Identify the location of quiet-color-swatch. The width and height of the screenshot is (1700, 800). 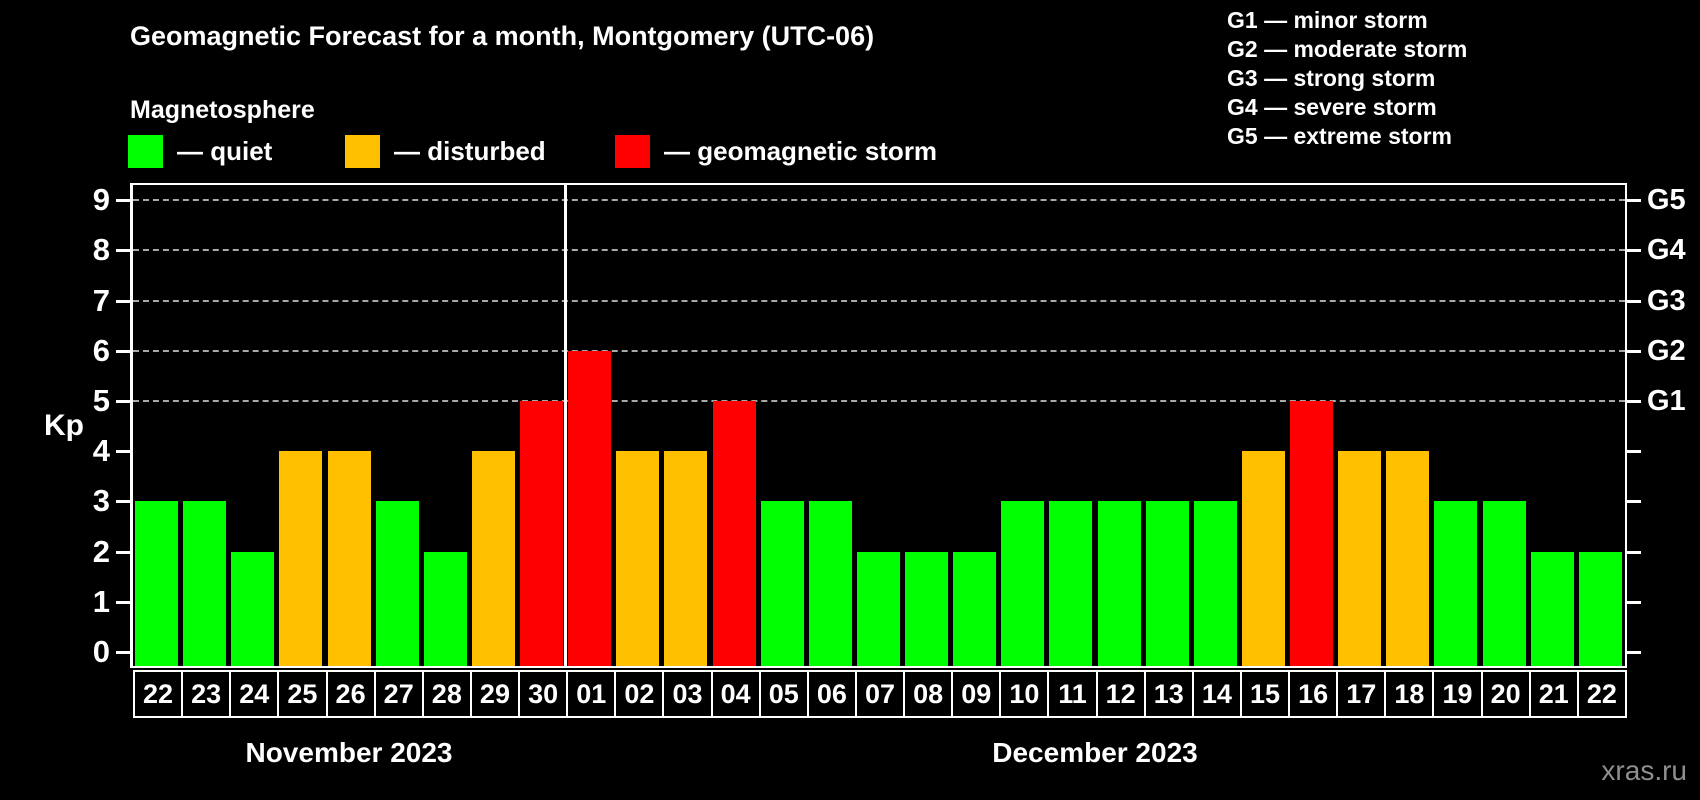
(145, 151).